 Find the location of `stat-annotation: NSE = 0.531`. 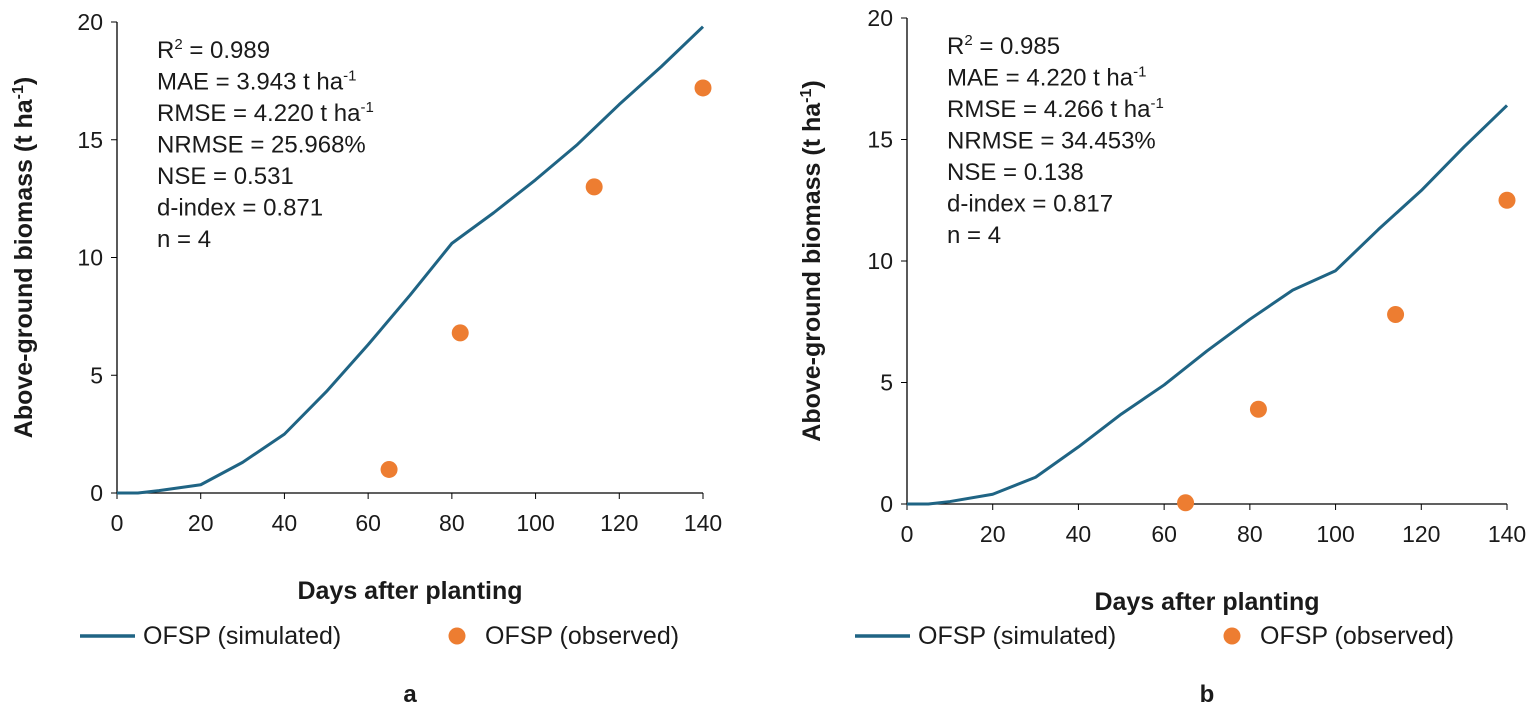

stat-annotation: NSE = 0.531 is located at coordinates (225, 176).